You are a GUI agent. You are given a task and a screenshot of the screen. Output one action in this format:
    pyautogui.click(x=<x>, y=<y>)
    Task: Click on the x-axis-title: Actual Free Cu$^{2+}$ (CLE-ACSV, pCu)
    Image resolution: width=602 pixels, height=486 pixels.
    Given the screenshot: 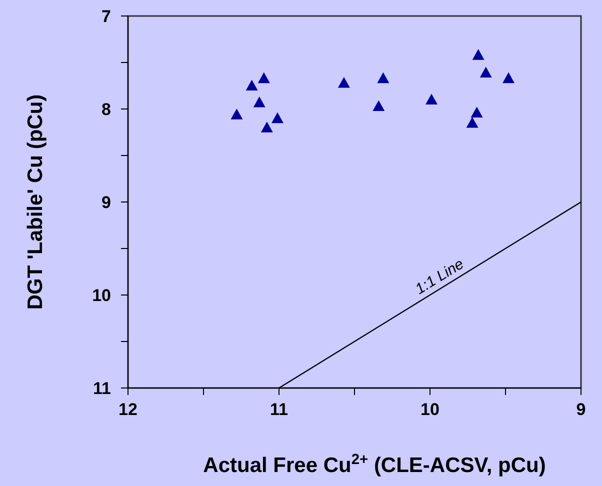 What is the action you would take?
    pyautogui.click(x=374, y=464)
    